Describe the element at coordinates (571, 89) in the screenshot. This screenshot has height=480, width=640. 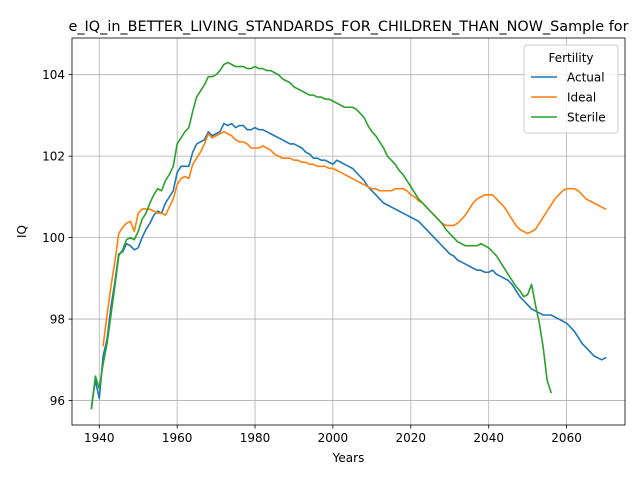
I see `legend: Fertility Actual Ideal Sterile` at that location.